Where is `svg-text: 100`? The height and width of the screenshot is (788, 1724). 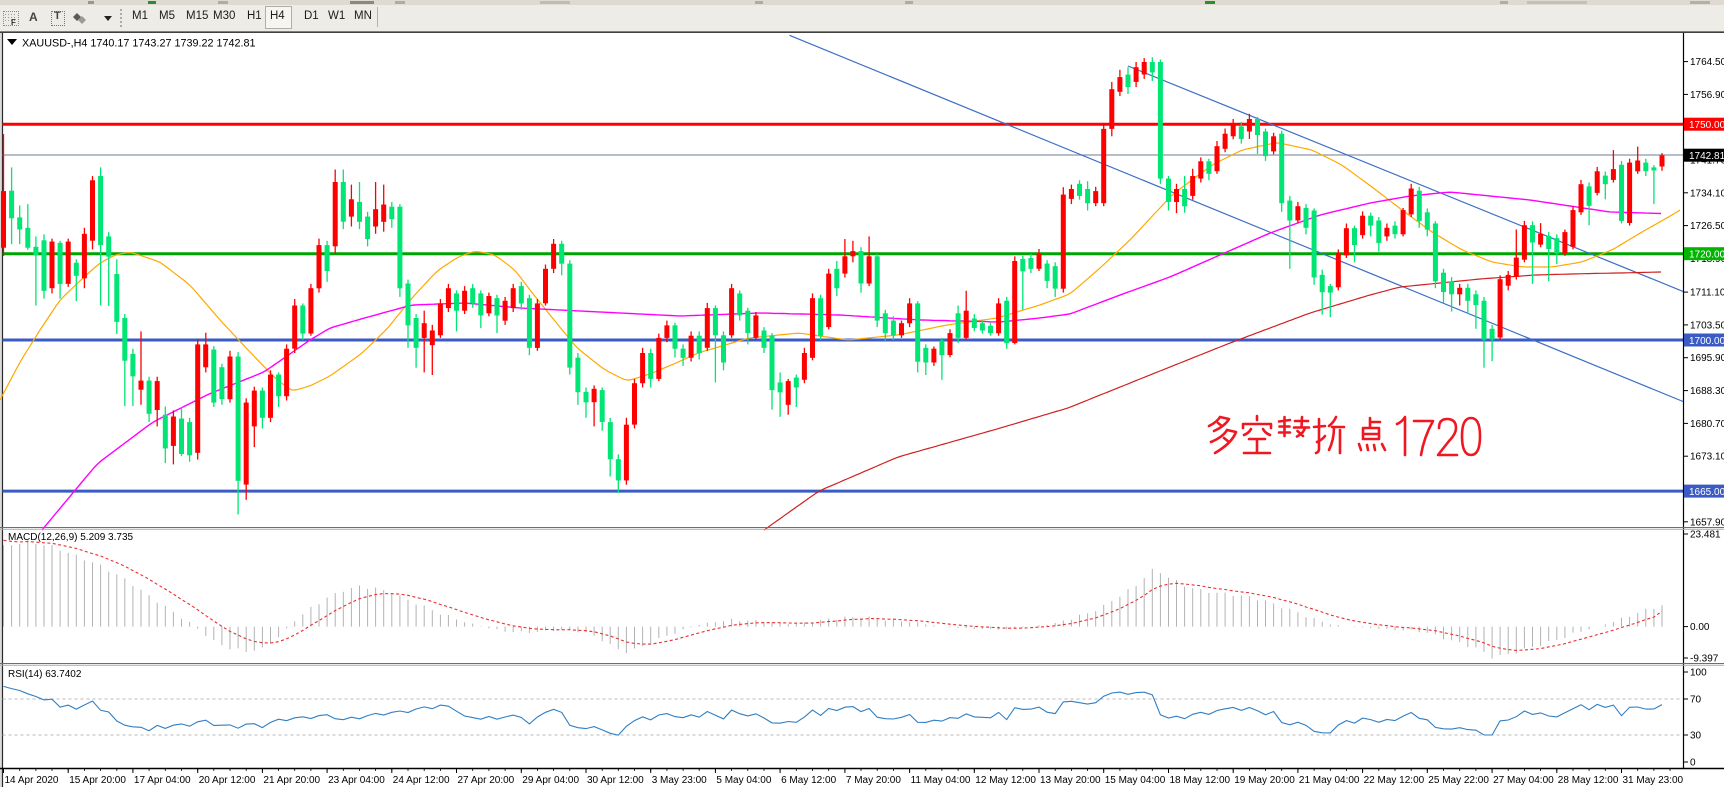
svg-text: 100 is located at coordinates (1698, 673).